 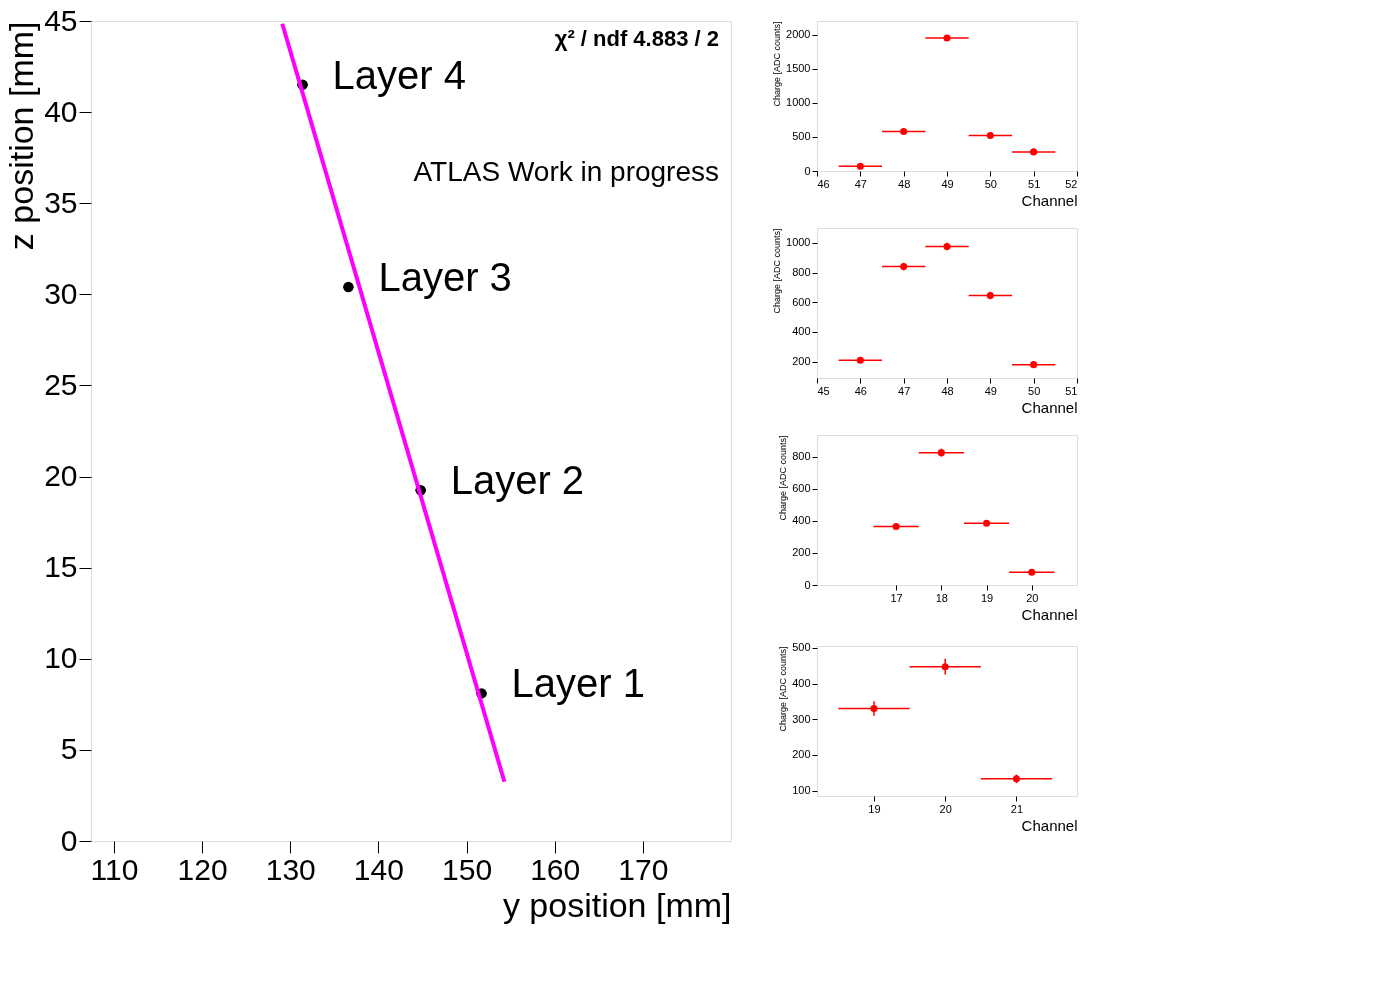 I want to click on y-tick-label: 45, so click(x=61, y=20).